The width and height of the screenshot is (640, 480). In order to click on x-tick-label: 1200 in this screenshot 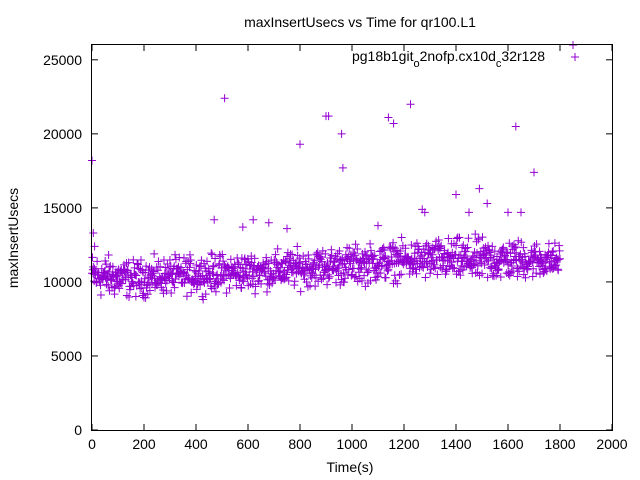, I will do `click(403, 444)`.